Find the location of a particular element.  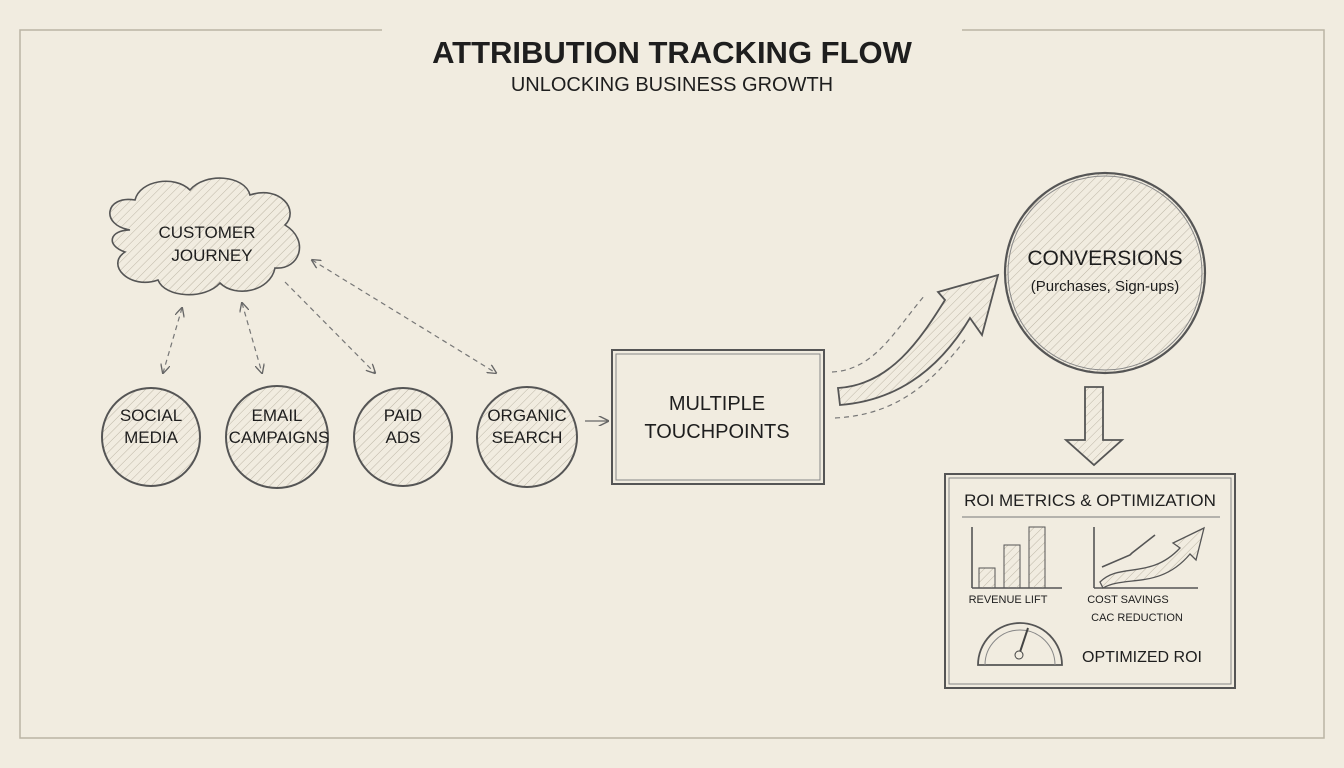

trend-arrow-icon is located at coordinates (1149, 557).